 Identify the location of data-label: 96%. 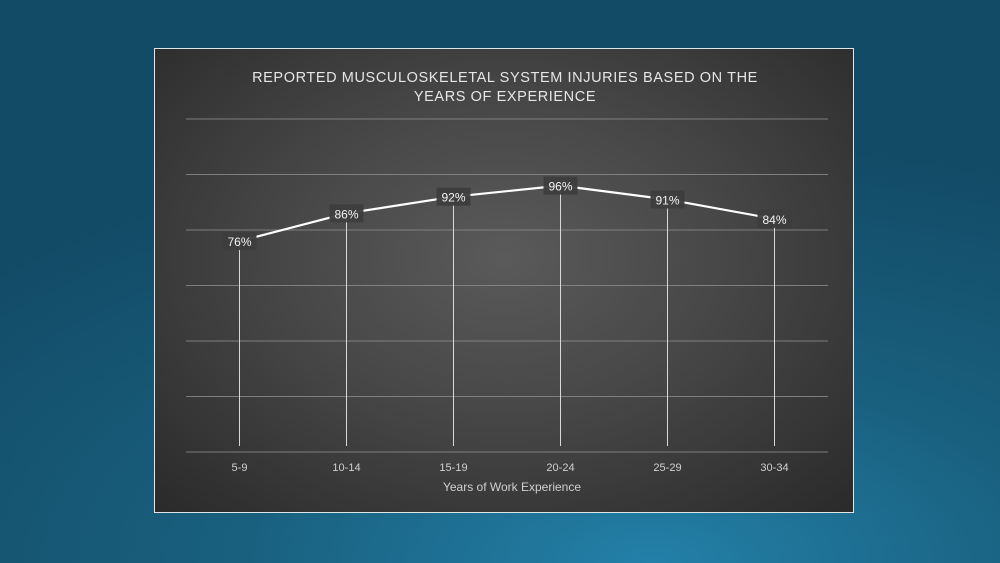
(560, 187).